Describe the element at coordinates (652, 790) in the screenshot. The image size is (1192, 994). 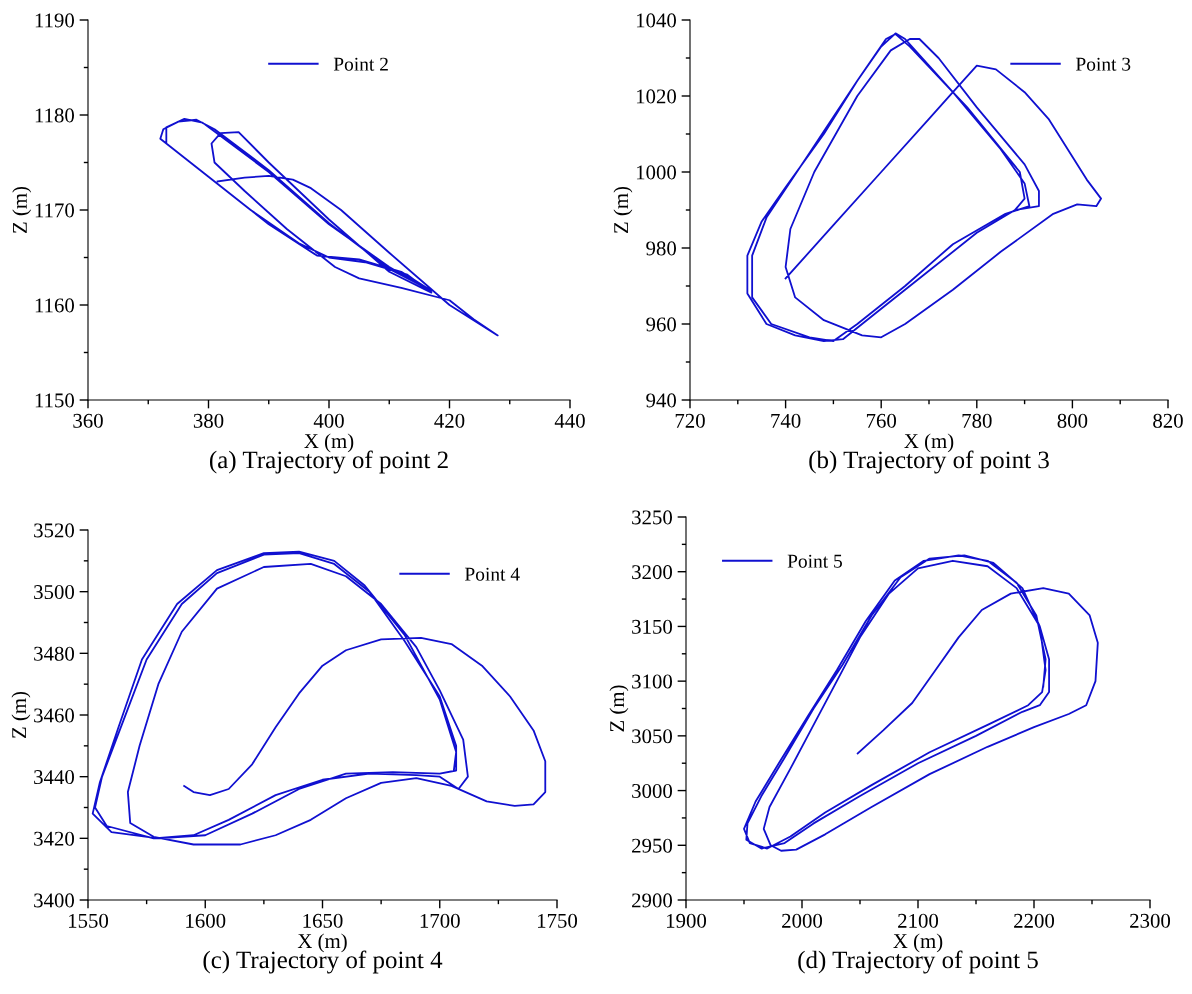
I see `y-tick-label: 3000` at that location.